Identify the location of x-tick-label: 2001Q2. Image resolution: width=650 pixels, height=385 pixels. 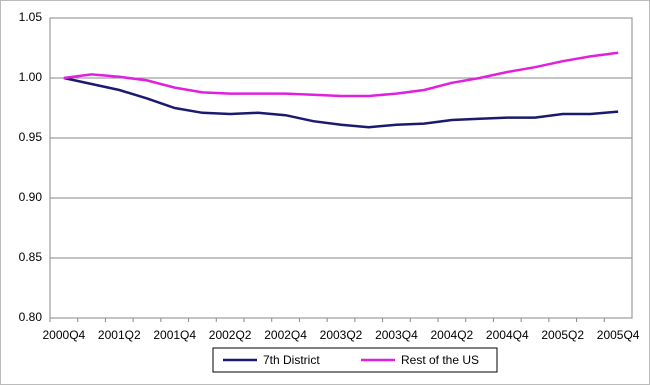
(119, 335).